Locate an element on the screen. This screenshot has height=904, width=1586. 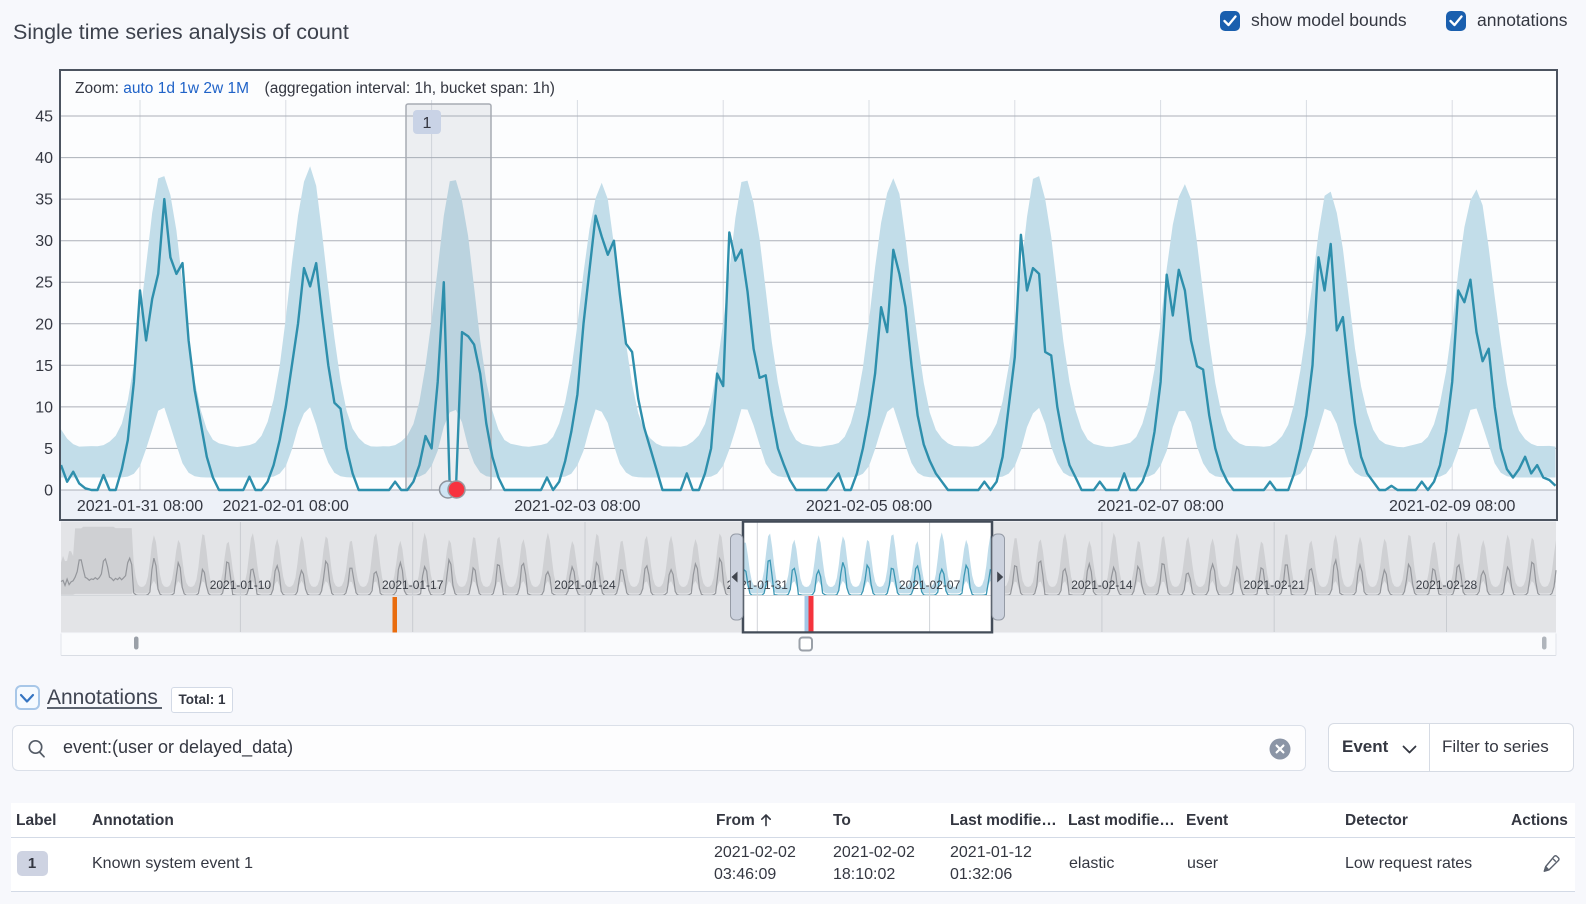
svg-text: 10 is located at coordinates (44, 407).